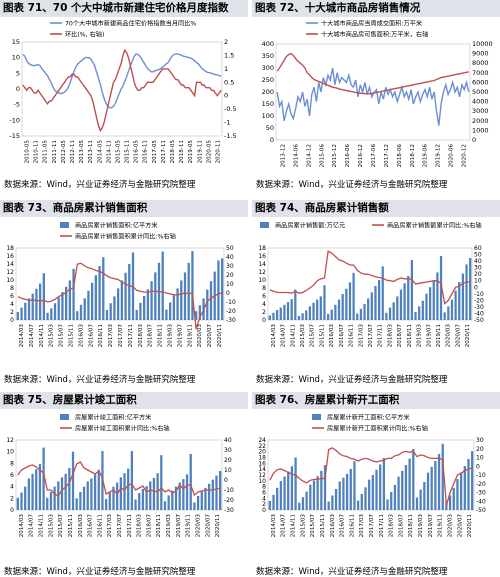 The width and height of the screenshot is (500, 577). What do you see at coordinates (441, 526) in the screenshot?
I see `x-axis-tick-label: 2019/11` at bounding box center [441, 526].